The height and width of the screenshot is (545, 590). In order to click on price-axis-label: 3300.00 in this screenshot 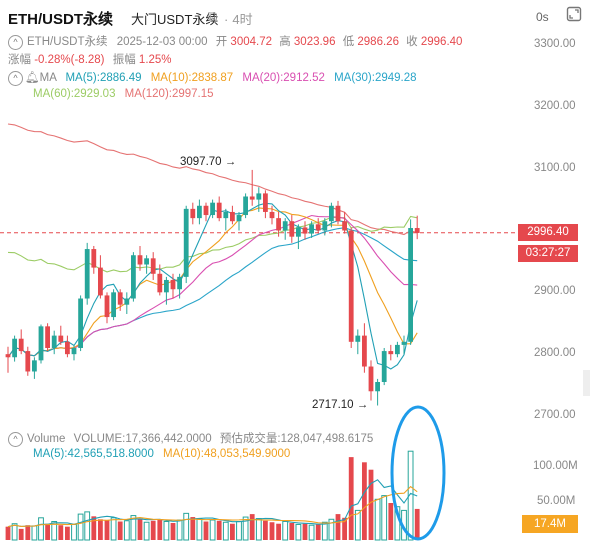, I will do `click(555, 44)`.